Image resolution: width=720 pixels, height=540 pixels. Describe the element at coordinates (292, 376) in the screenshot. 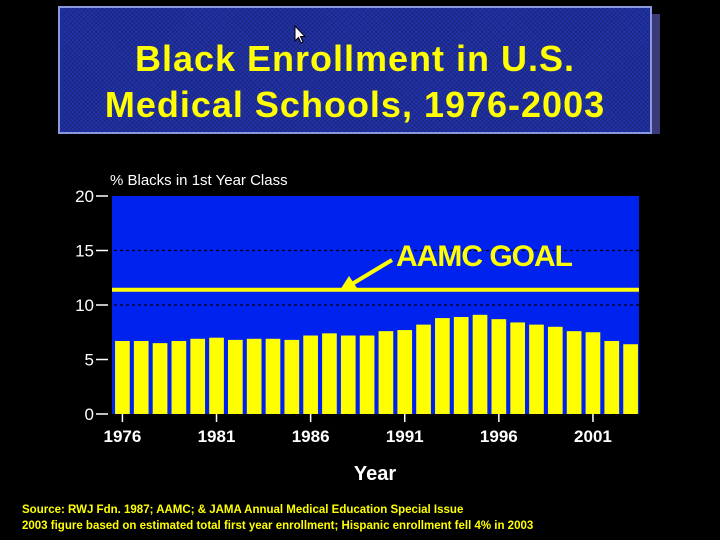

I see `bar-1985` at that location.